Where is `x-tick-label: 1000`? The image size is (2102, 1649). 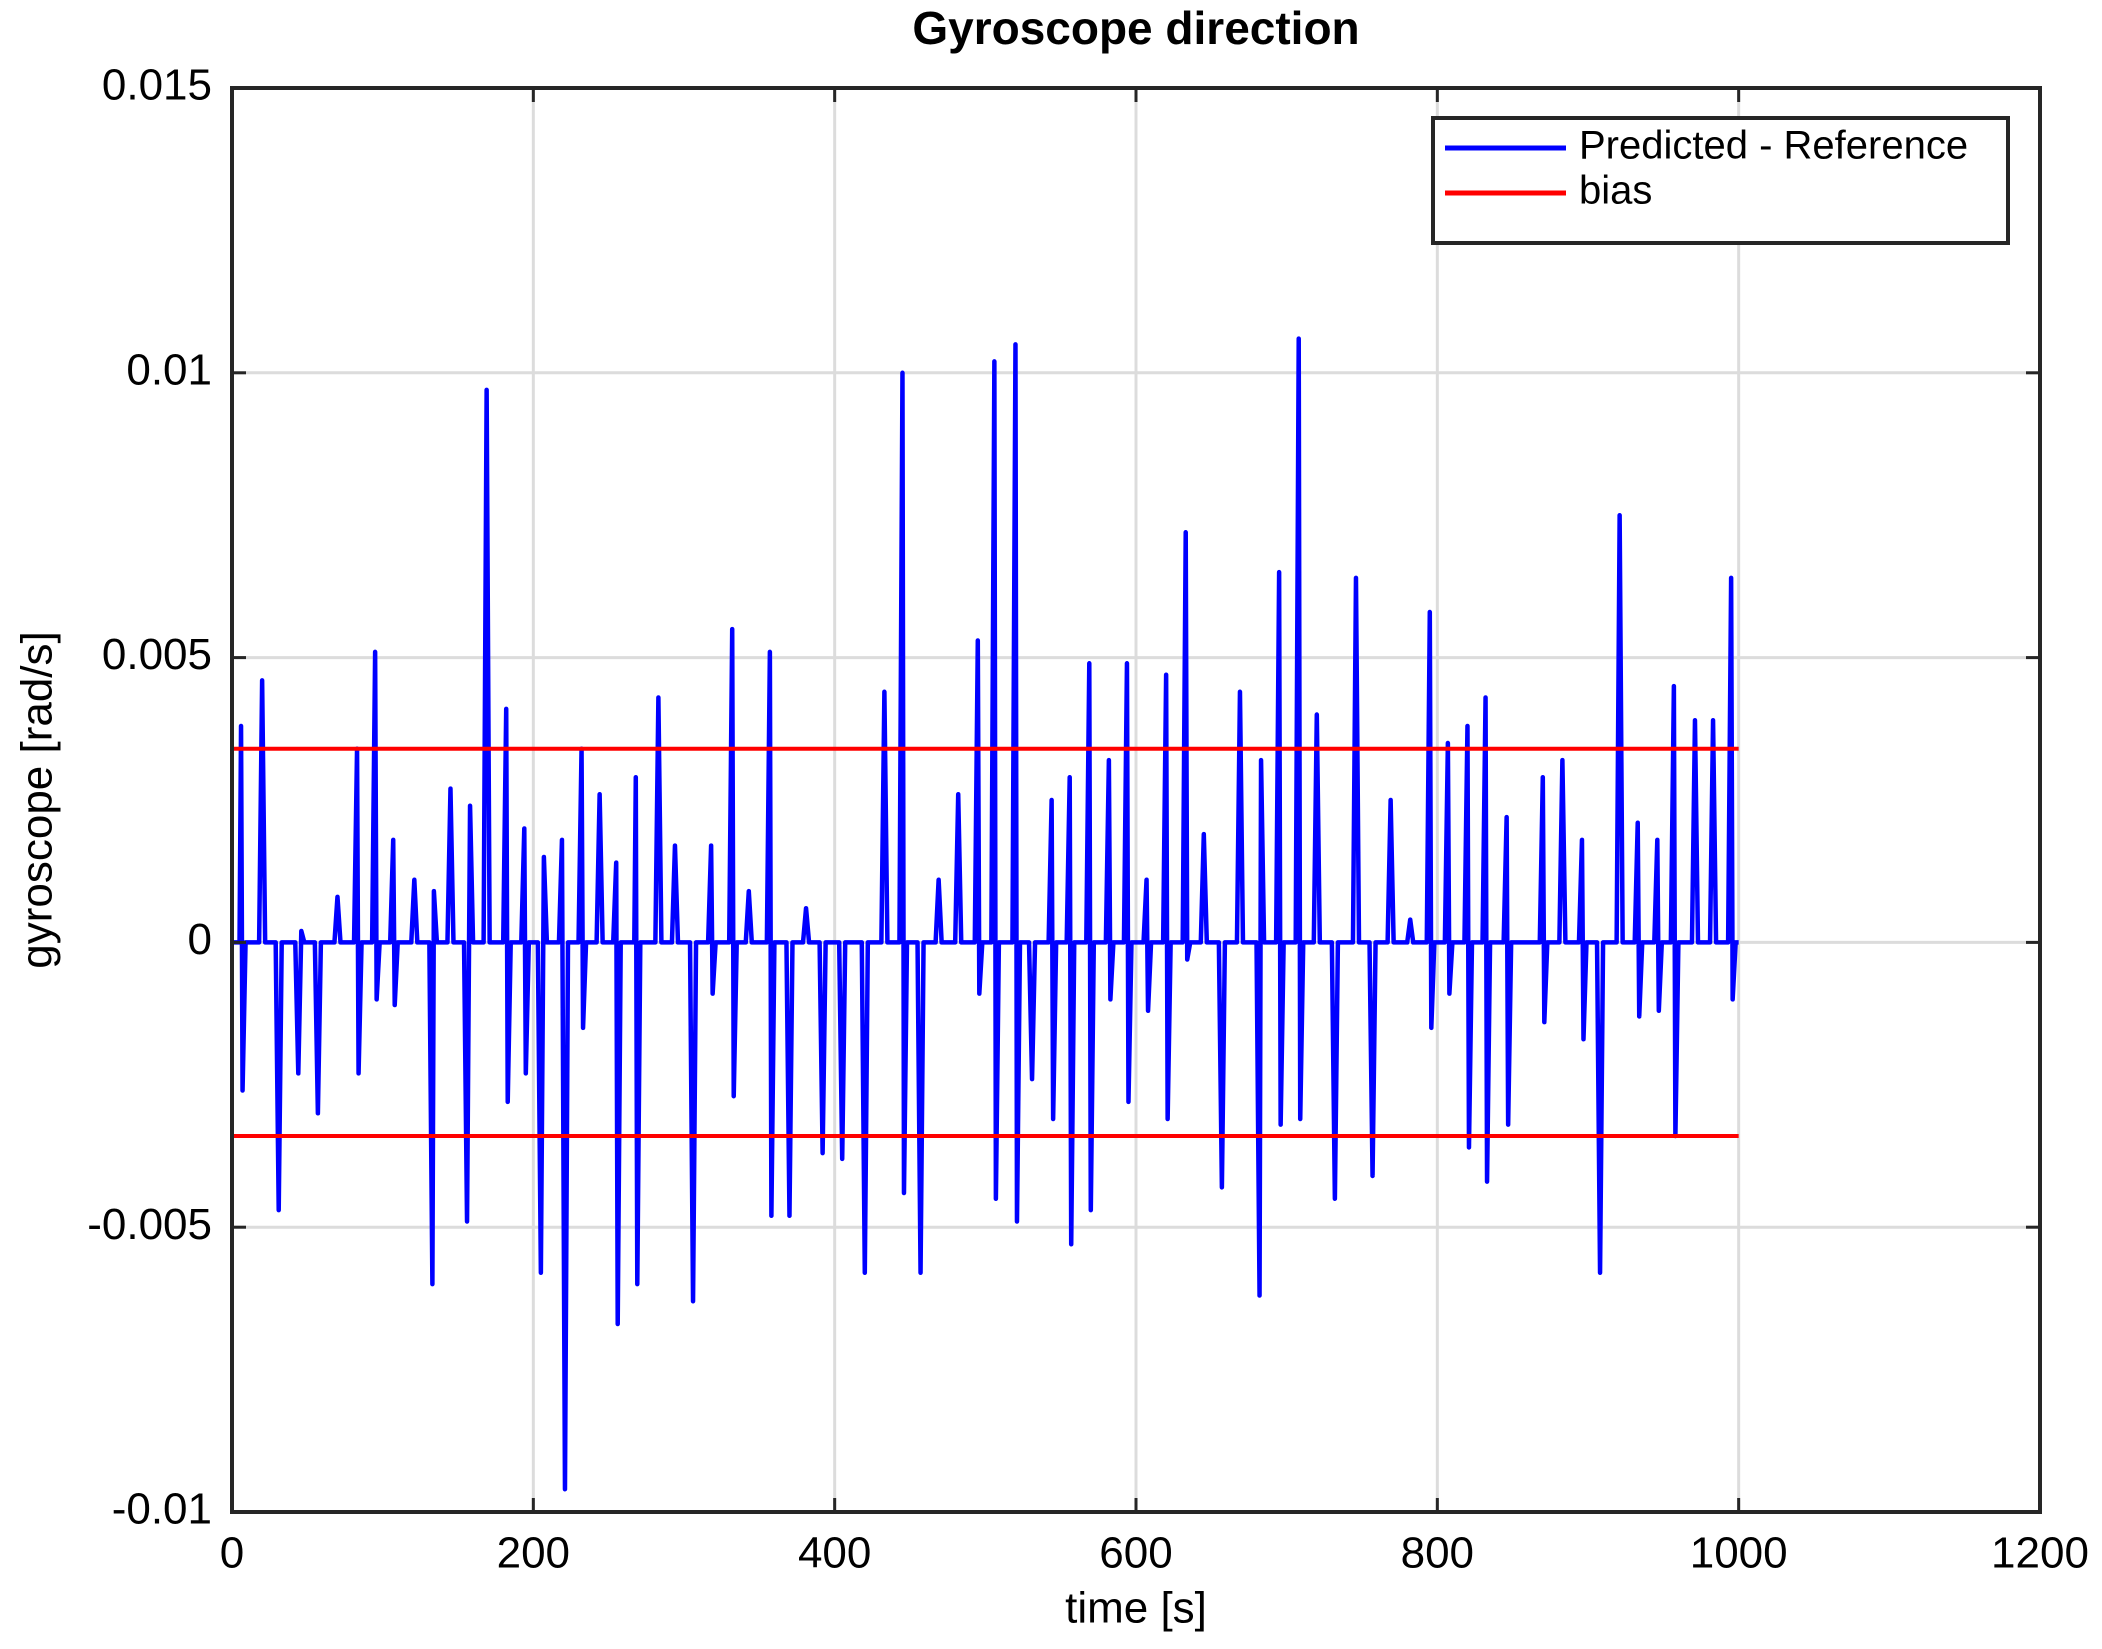
x-tick-label: 1000 is located at coordinates (1739, 1553).